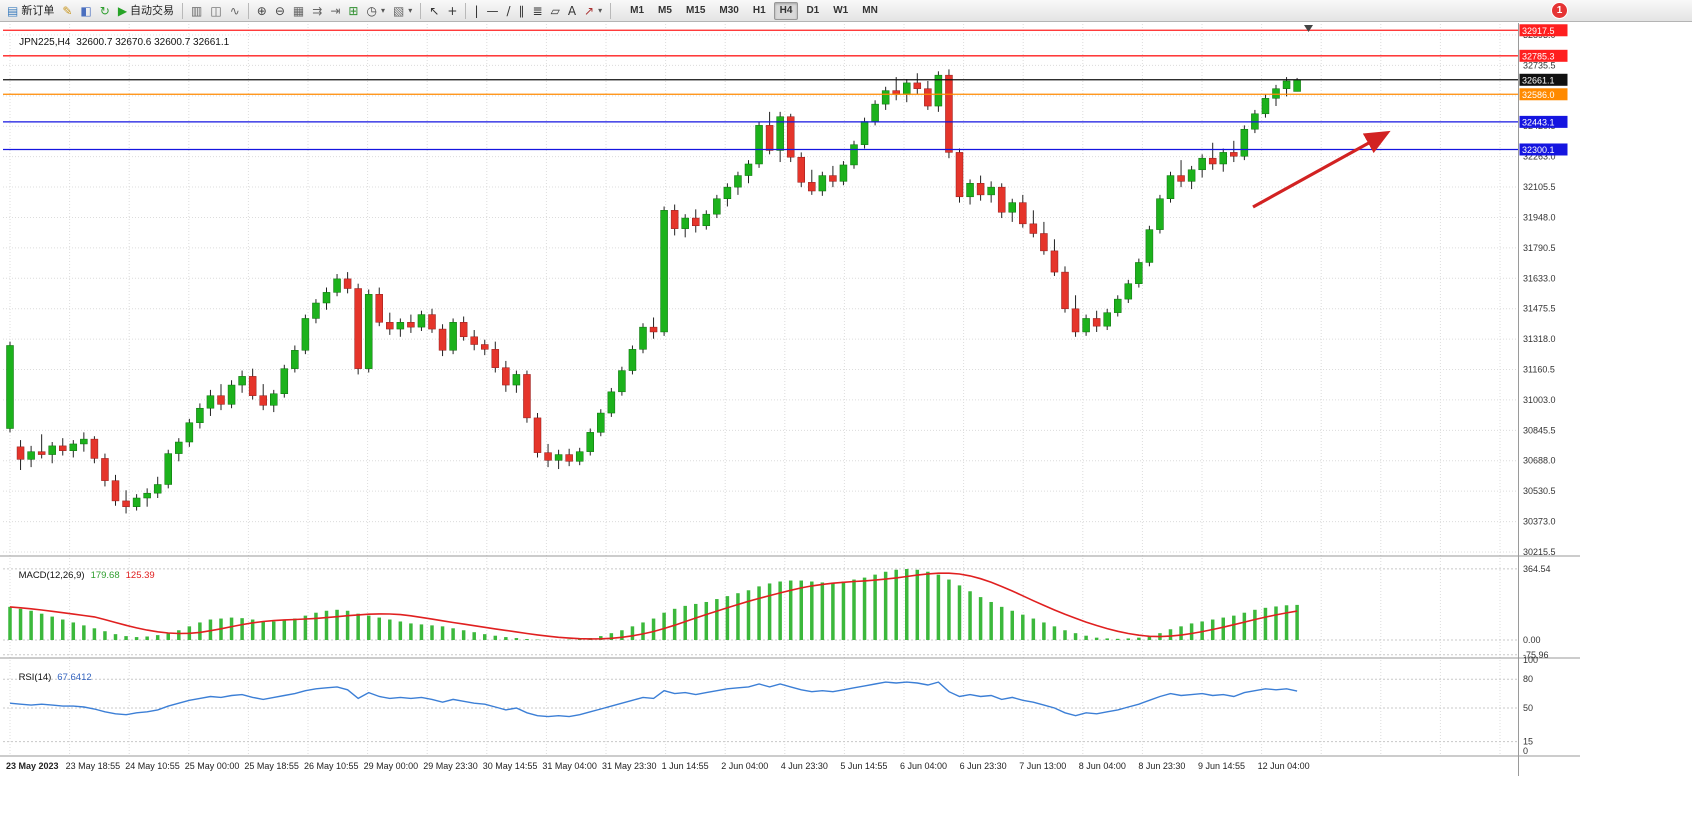  I want to click on time-label: 12 Jun 04:00, so click(1284, 766).